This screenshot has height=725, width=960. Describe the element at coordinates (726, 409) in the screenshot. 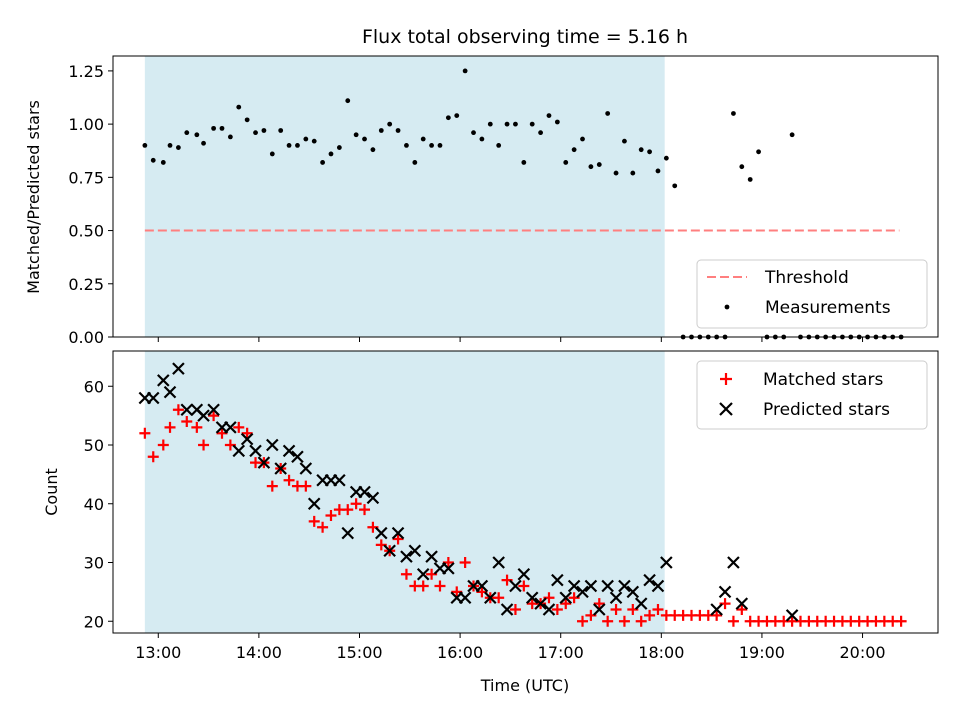

I see `legend-predicted-swatch` at that location.